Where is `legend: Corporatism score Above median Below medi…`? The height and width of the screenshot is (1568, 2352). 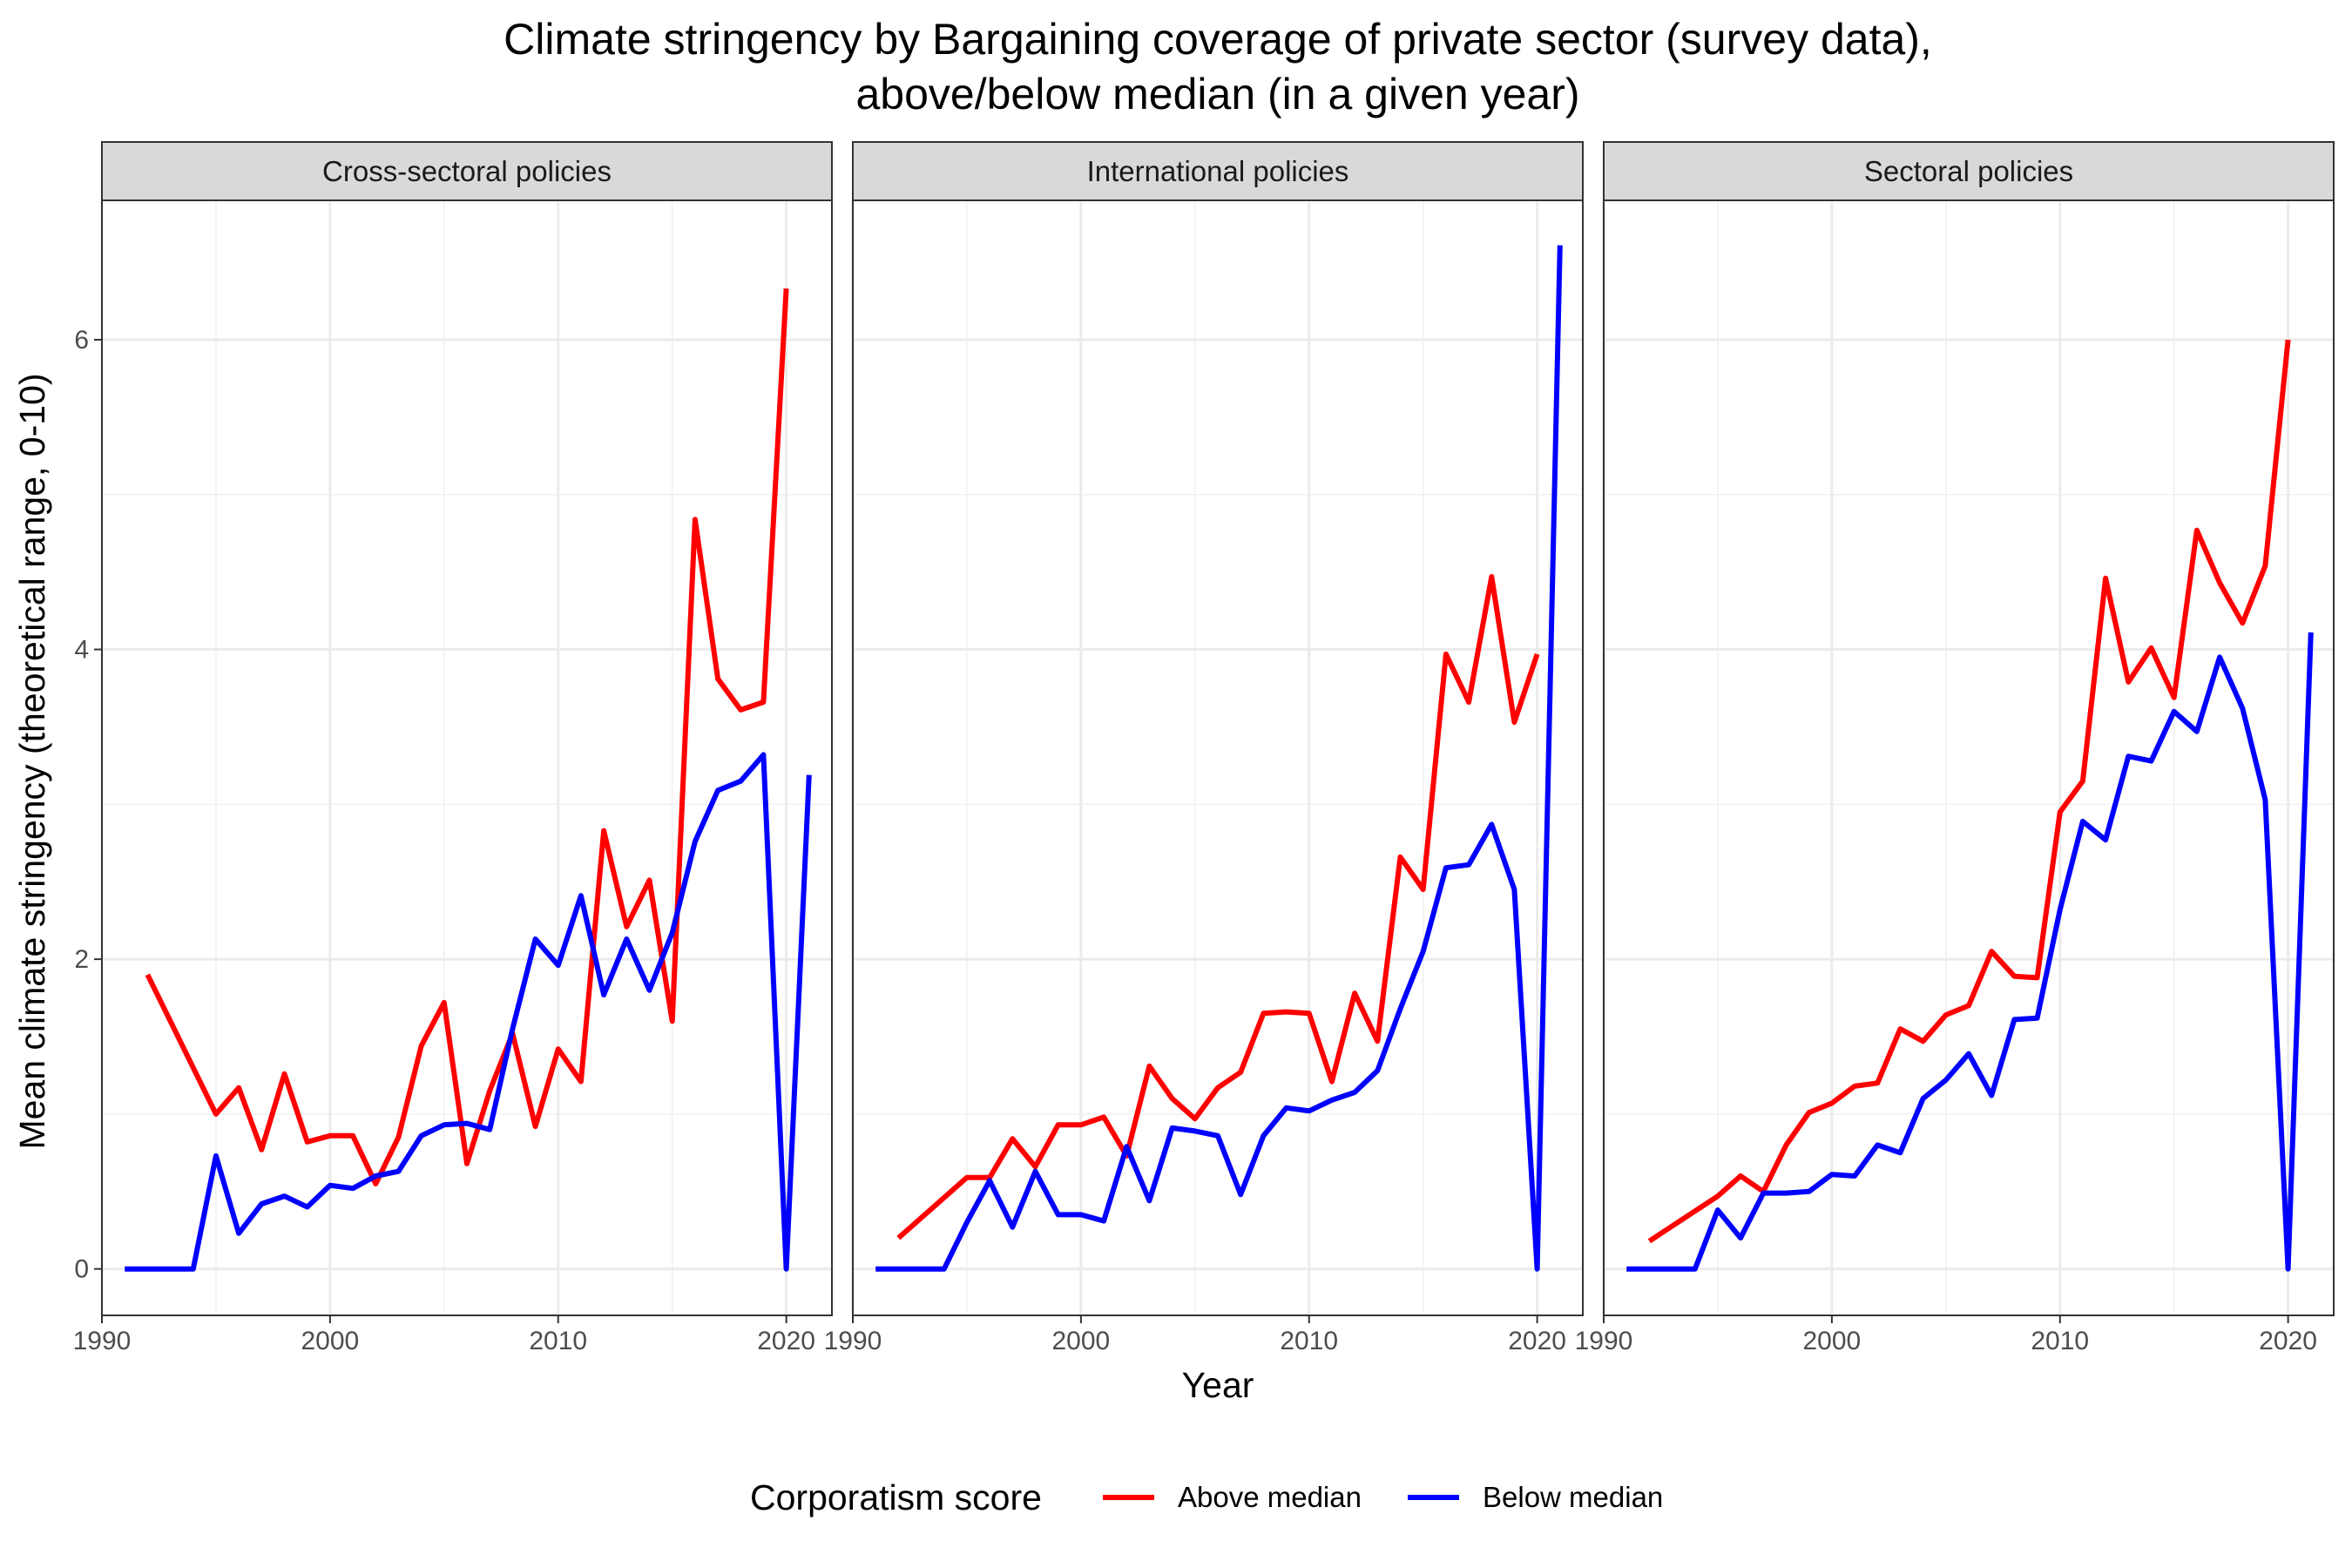
legend: Corporatism score Above median Below medi… is located at coordinates (1206, 1497).